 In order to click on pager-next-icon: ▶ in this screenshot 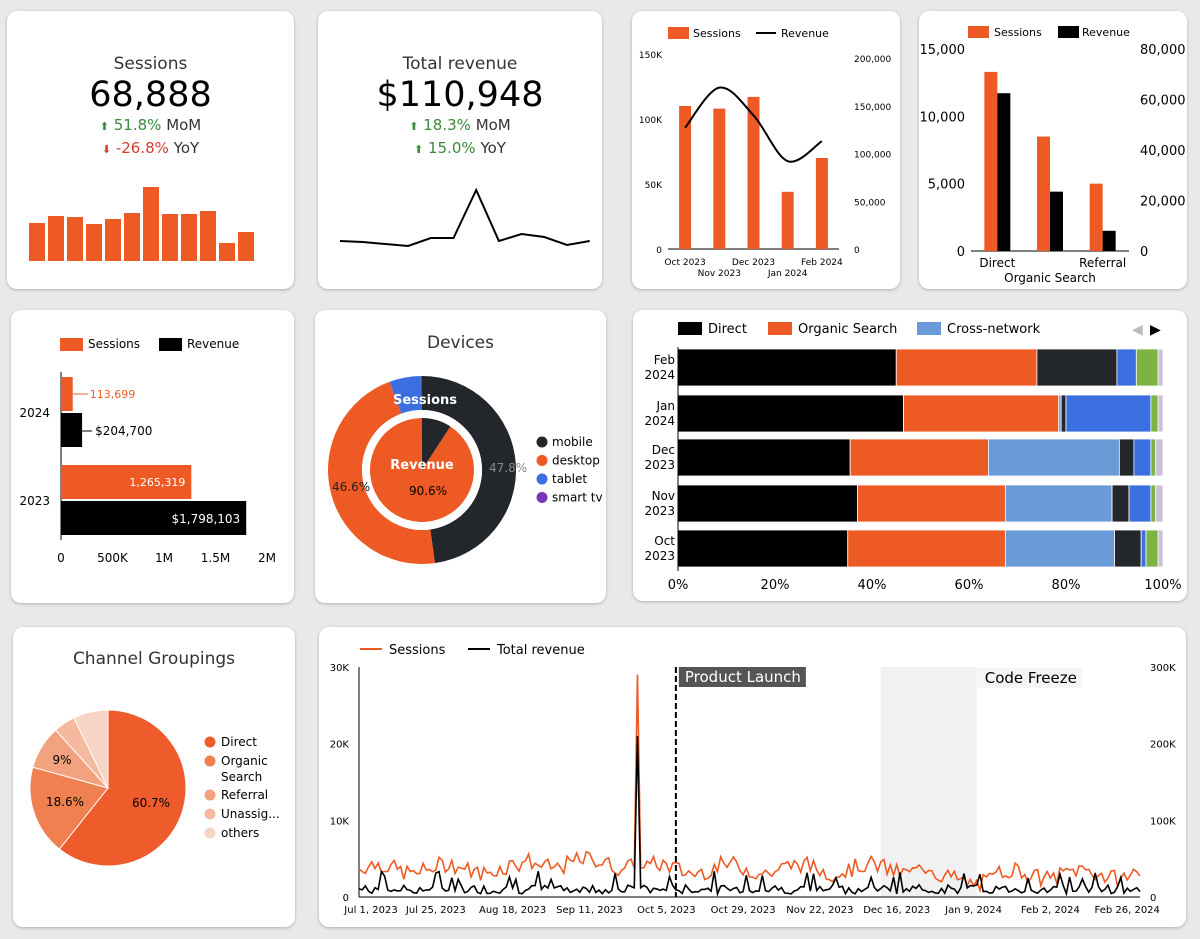, I will do `click(1155, 330)`.